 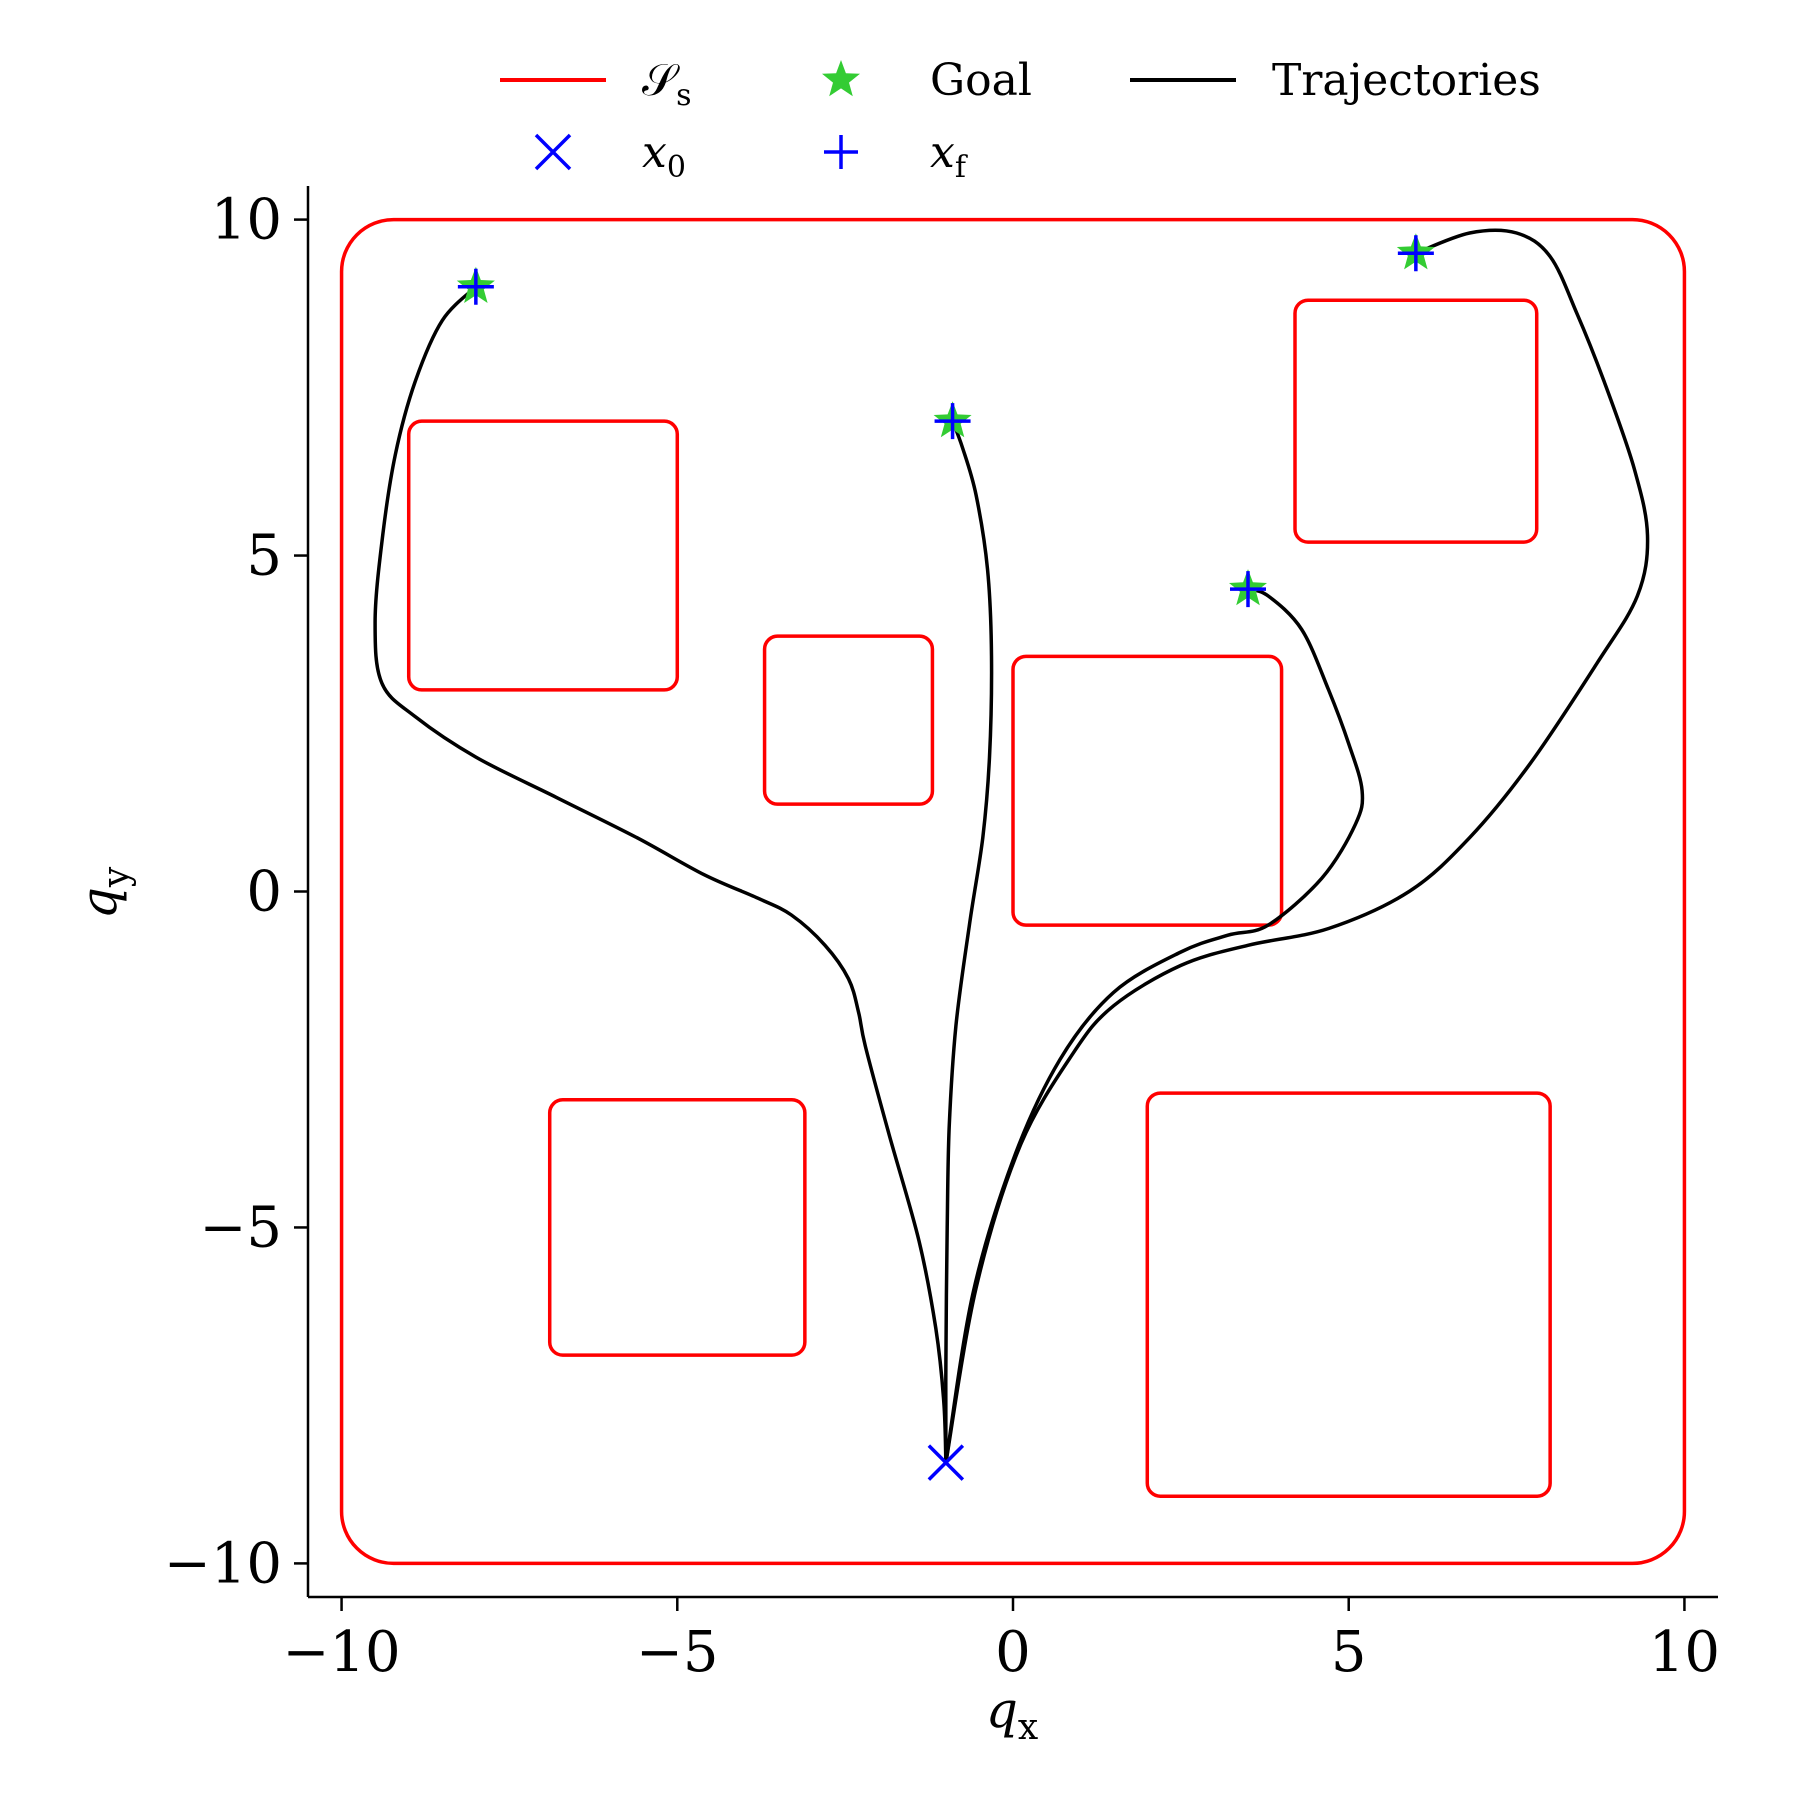 I want to click on y-tick-label: 10, so click(x=246, y=220).